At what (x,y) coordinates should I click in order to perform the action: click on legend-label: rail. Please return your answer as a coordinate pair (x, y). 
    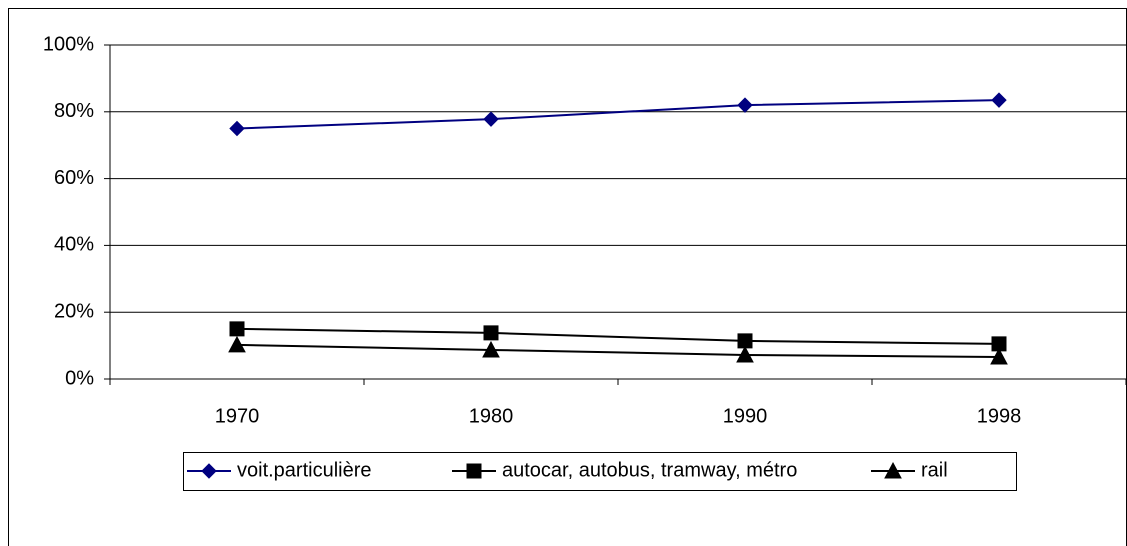
    Looking at the image, I should click on (934, 470).